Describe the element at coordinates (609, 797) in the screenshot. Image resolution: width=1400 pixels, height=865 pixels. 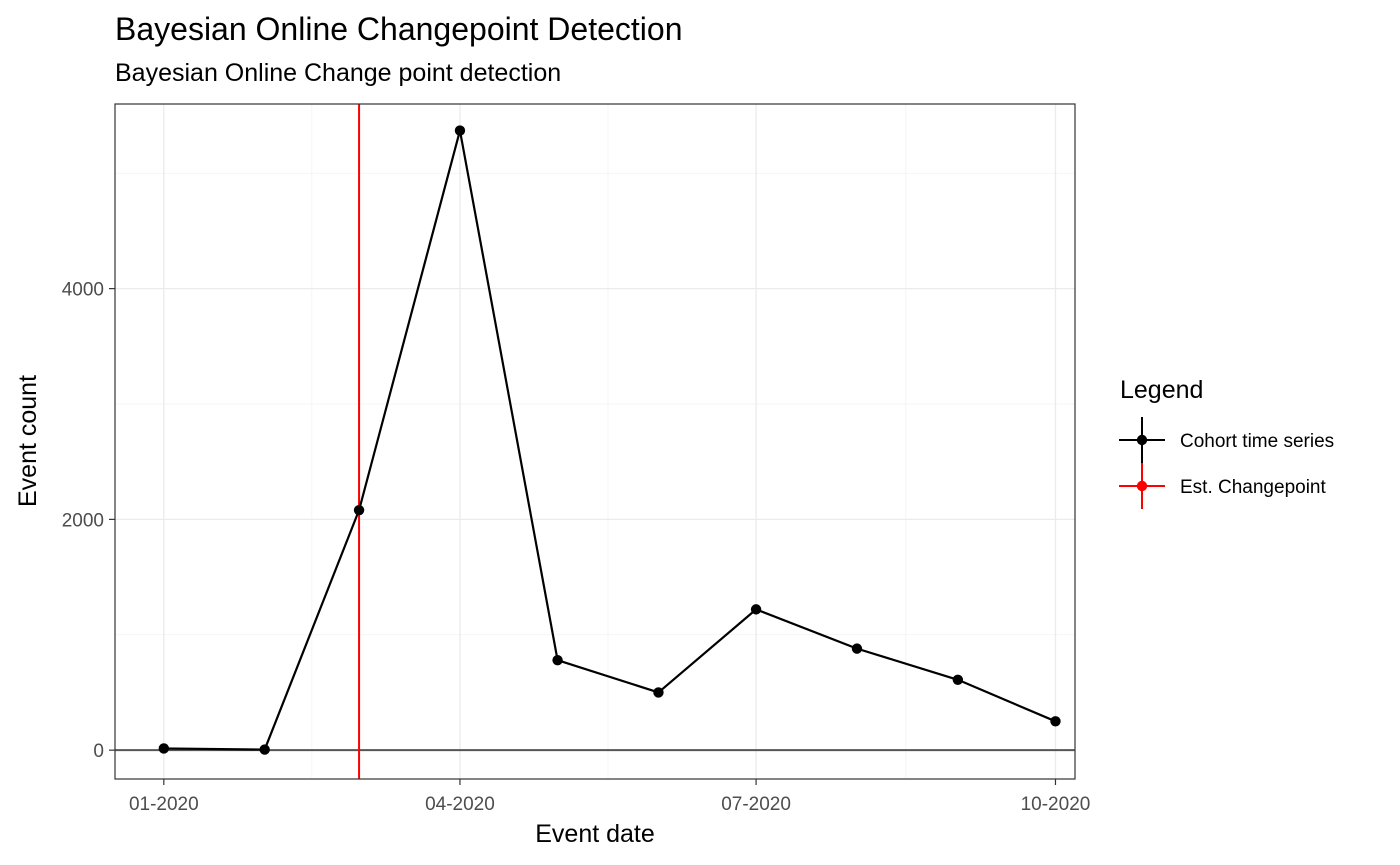
I see `x-axis: 01-2020 04-2020 07-2020 10-2020` at that location.